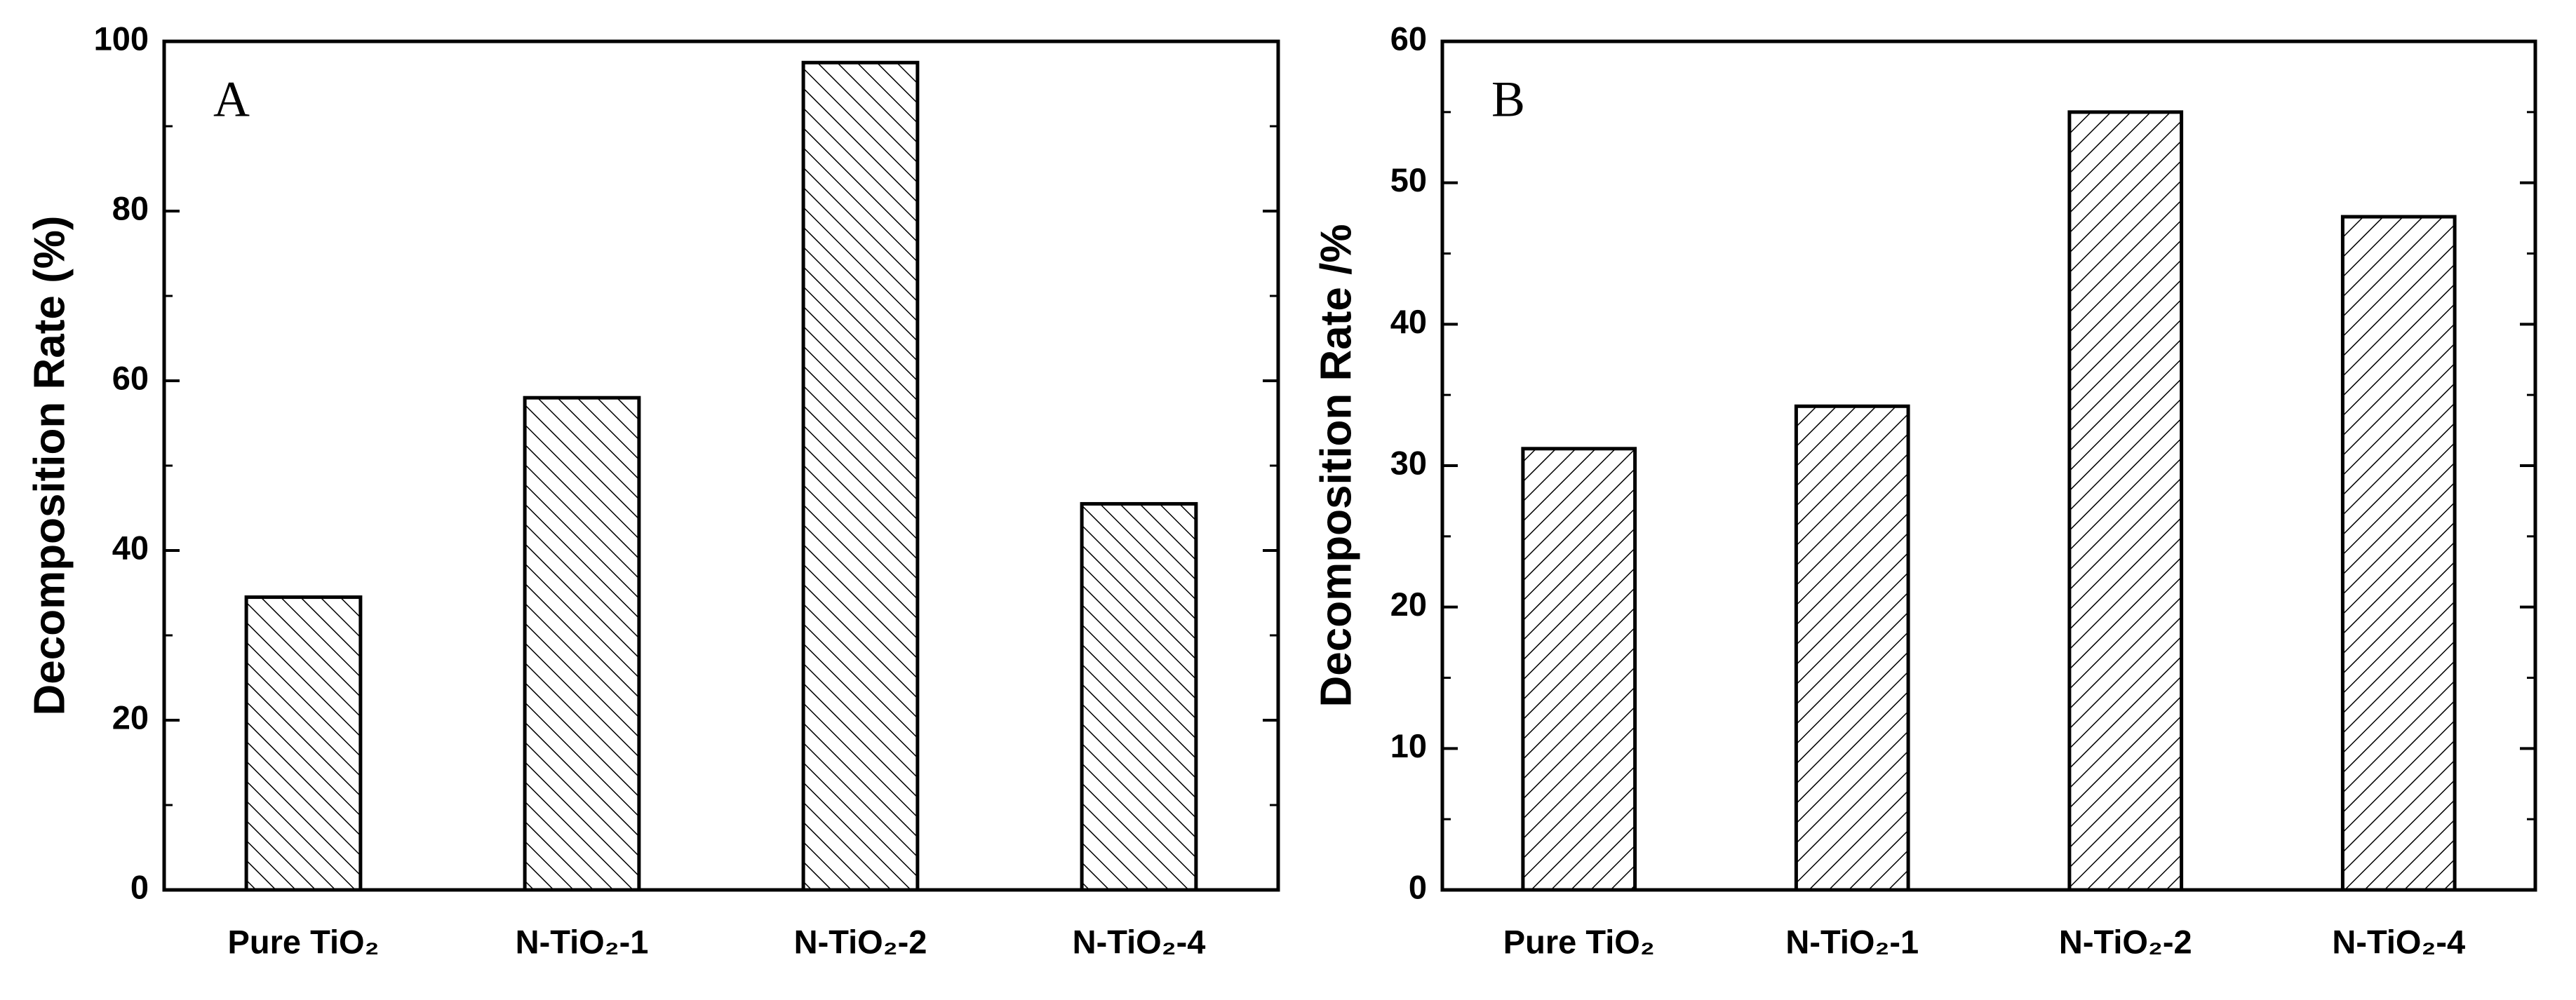 The width and height of the screenshot is (2576, 1000). What do you see at coordinates (130, 208) in the screenshot?
I see `y-tick-label: 80` at bounding box center [130, 208].